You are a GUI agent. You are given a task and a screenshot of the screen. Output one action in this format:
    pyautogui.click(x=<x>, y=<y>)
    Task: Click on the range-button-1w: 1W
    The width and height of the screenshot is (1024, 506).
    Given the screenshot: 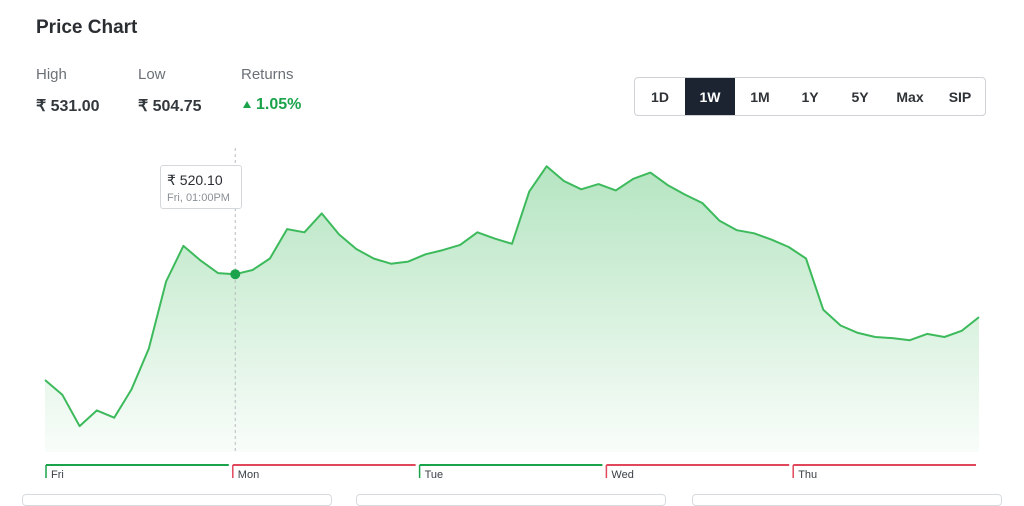 What is the action you would take?
    pyautogui.click(x=710, y=96)
    